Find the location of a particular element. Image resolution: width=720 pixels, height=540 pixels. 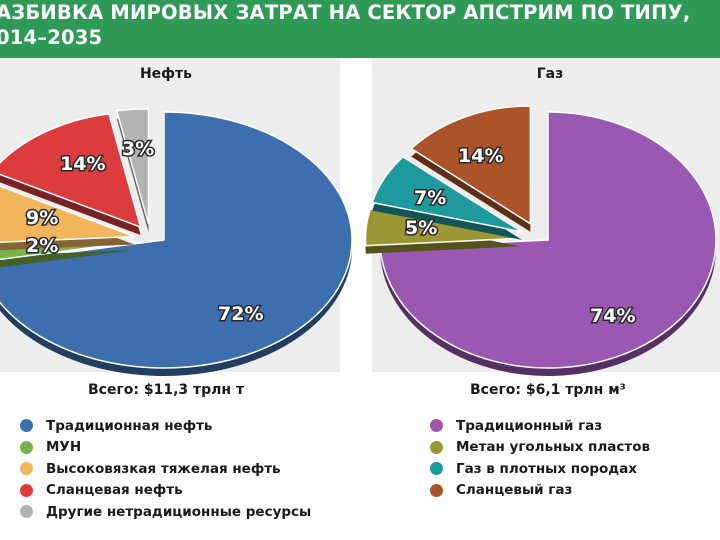

legend-label: Традиционный газ is located at coordinates (529, 425).